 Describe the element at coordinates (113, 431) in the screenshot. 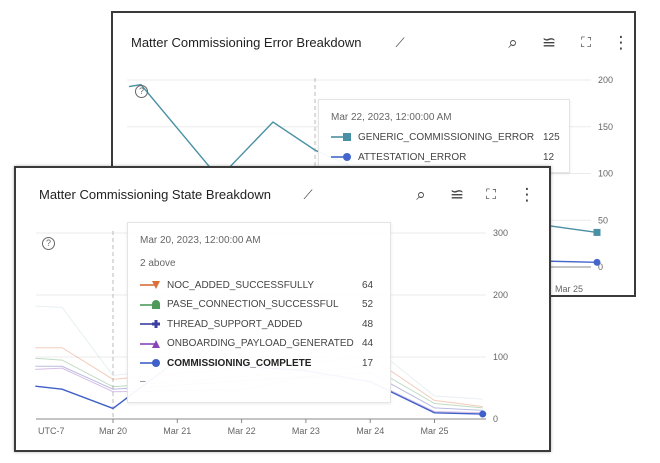

I see `x-tick-label: Mar 20` at that location.